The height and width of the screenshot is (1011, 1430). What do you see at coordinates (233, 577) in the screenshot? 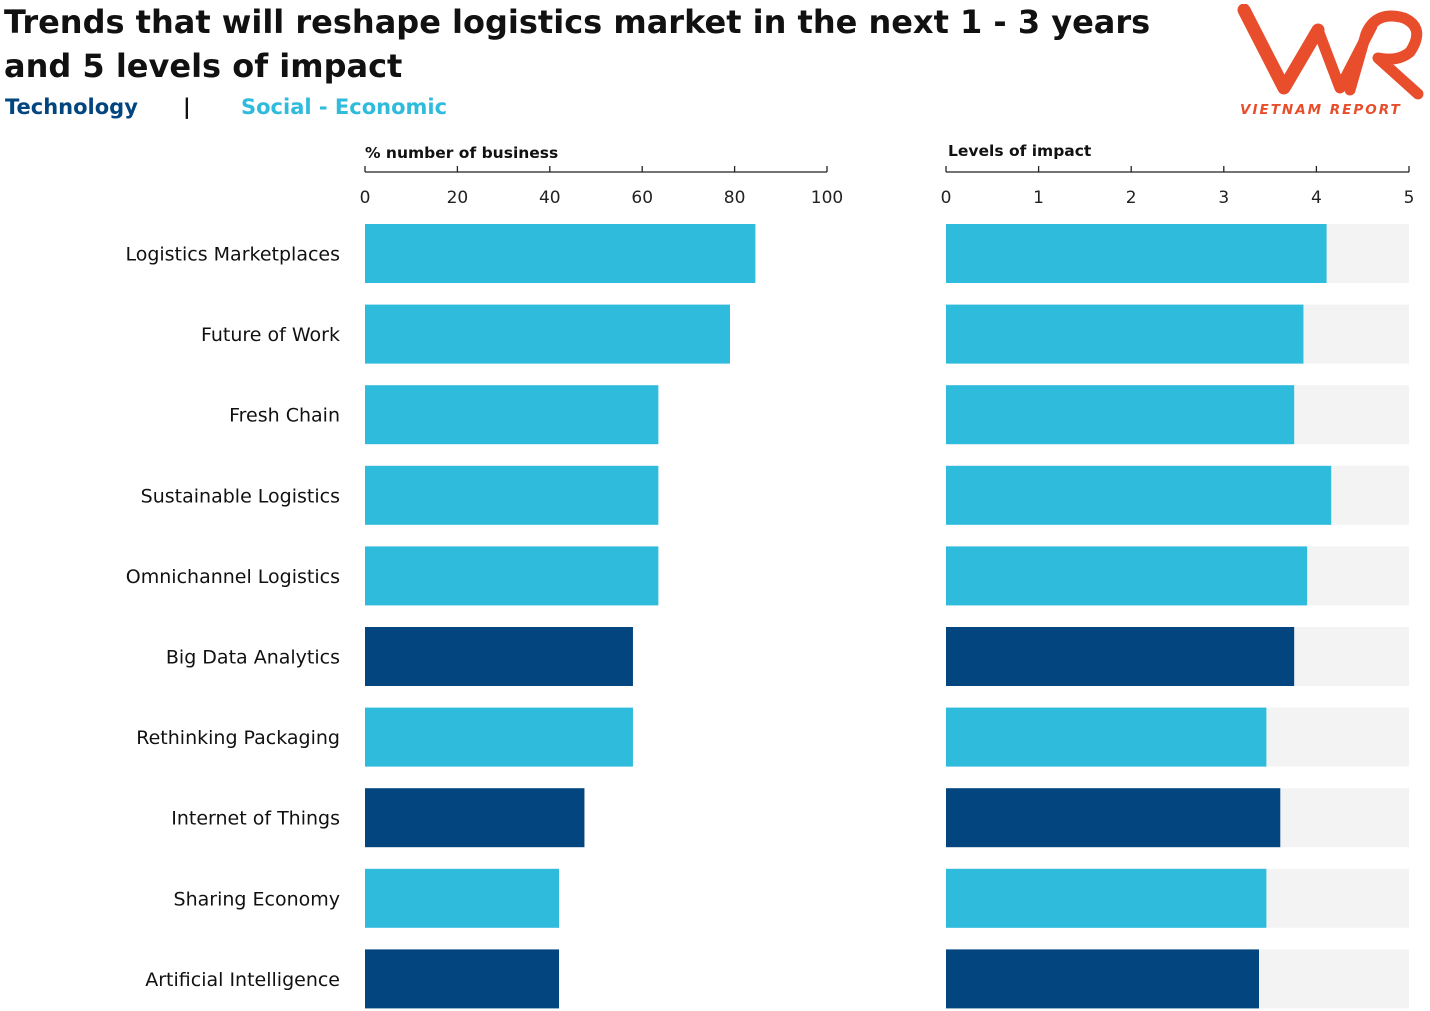
I see `category-label: Omnichannel Logistics` at bounding box center [233, 577].